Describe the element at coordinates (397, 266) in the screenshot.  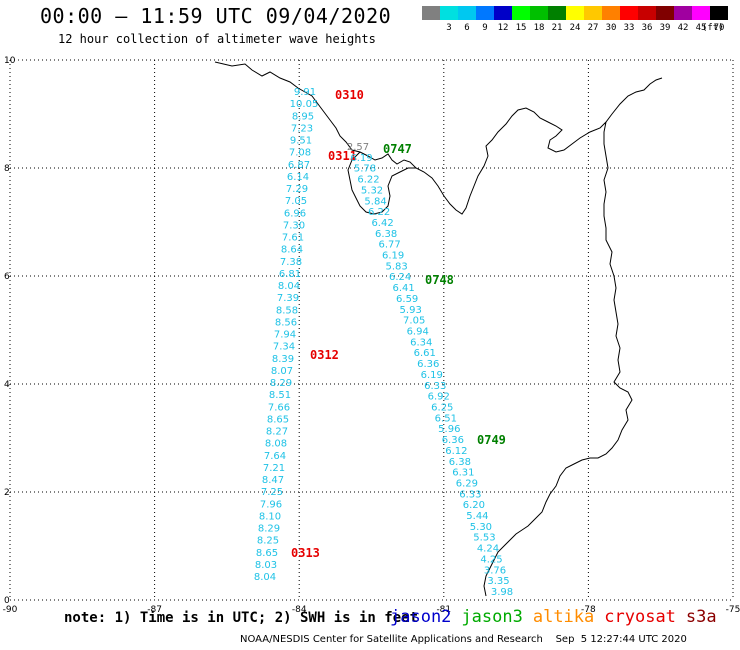
I see `swh-value: 5.83` at that location.